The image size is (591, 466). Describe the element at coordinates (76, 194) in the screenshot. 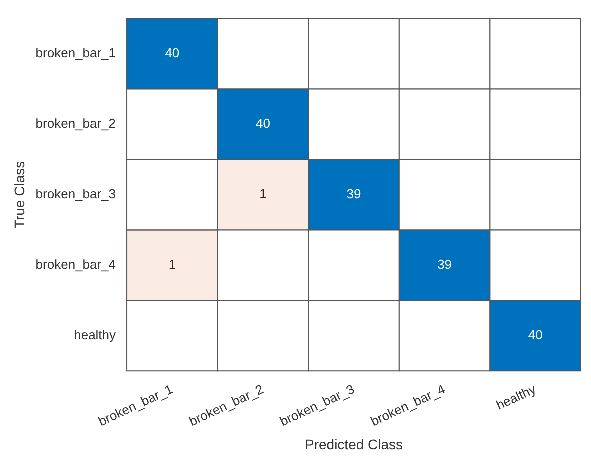

I see `y-tick-label: broken_bar_3` at that location.